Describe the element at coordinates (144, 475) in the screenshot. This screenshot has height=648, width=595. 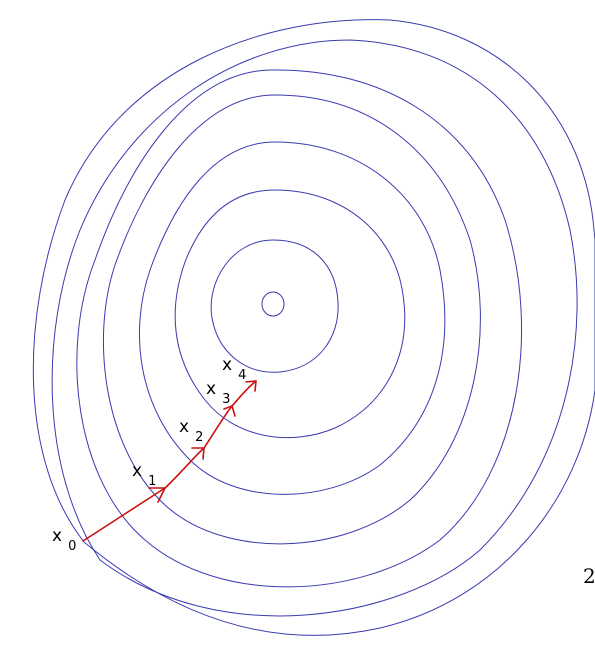
I see `iterate-label-1: x1` at that location.